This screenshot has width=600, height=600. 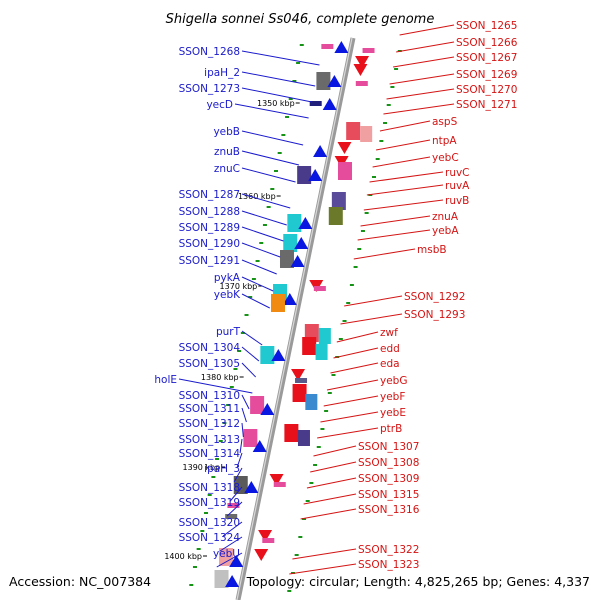 I want to click on right-gene-label: msbB, so click(x=432, y=250).